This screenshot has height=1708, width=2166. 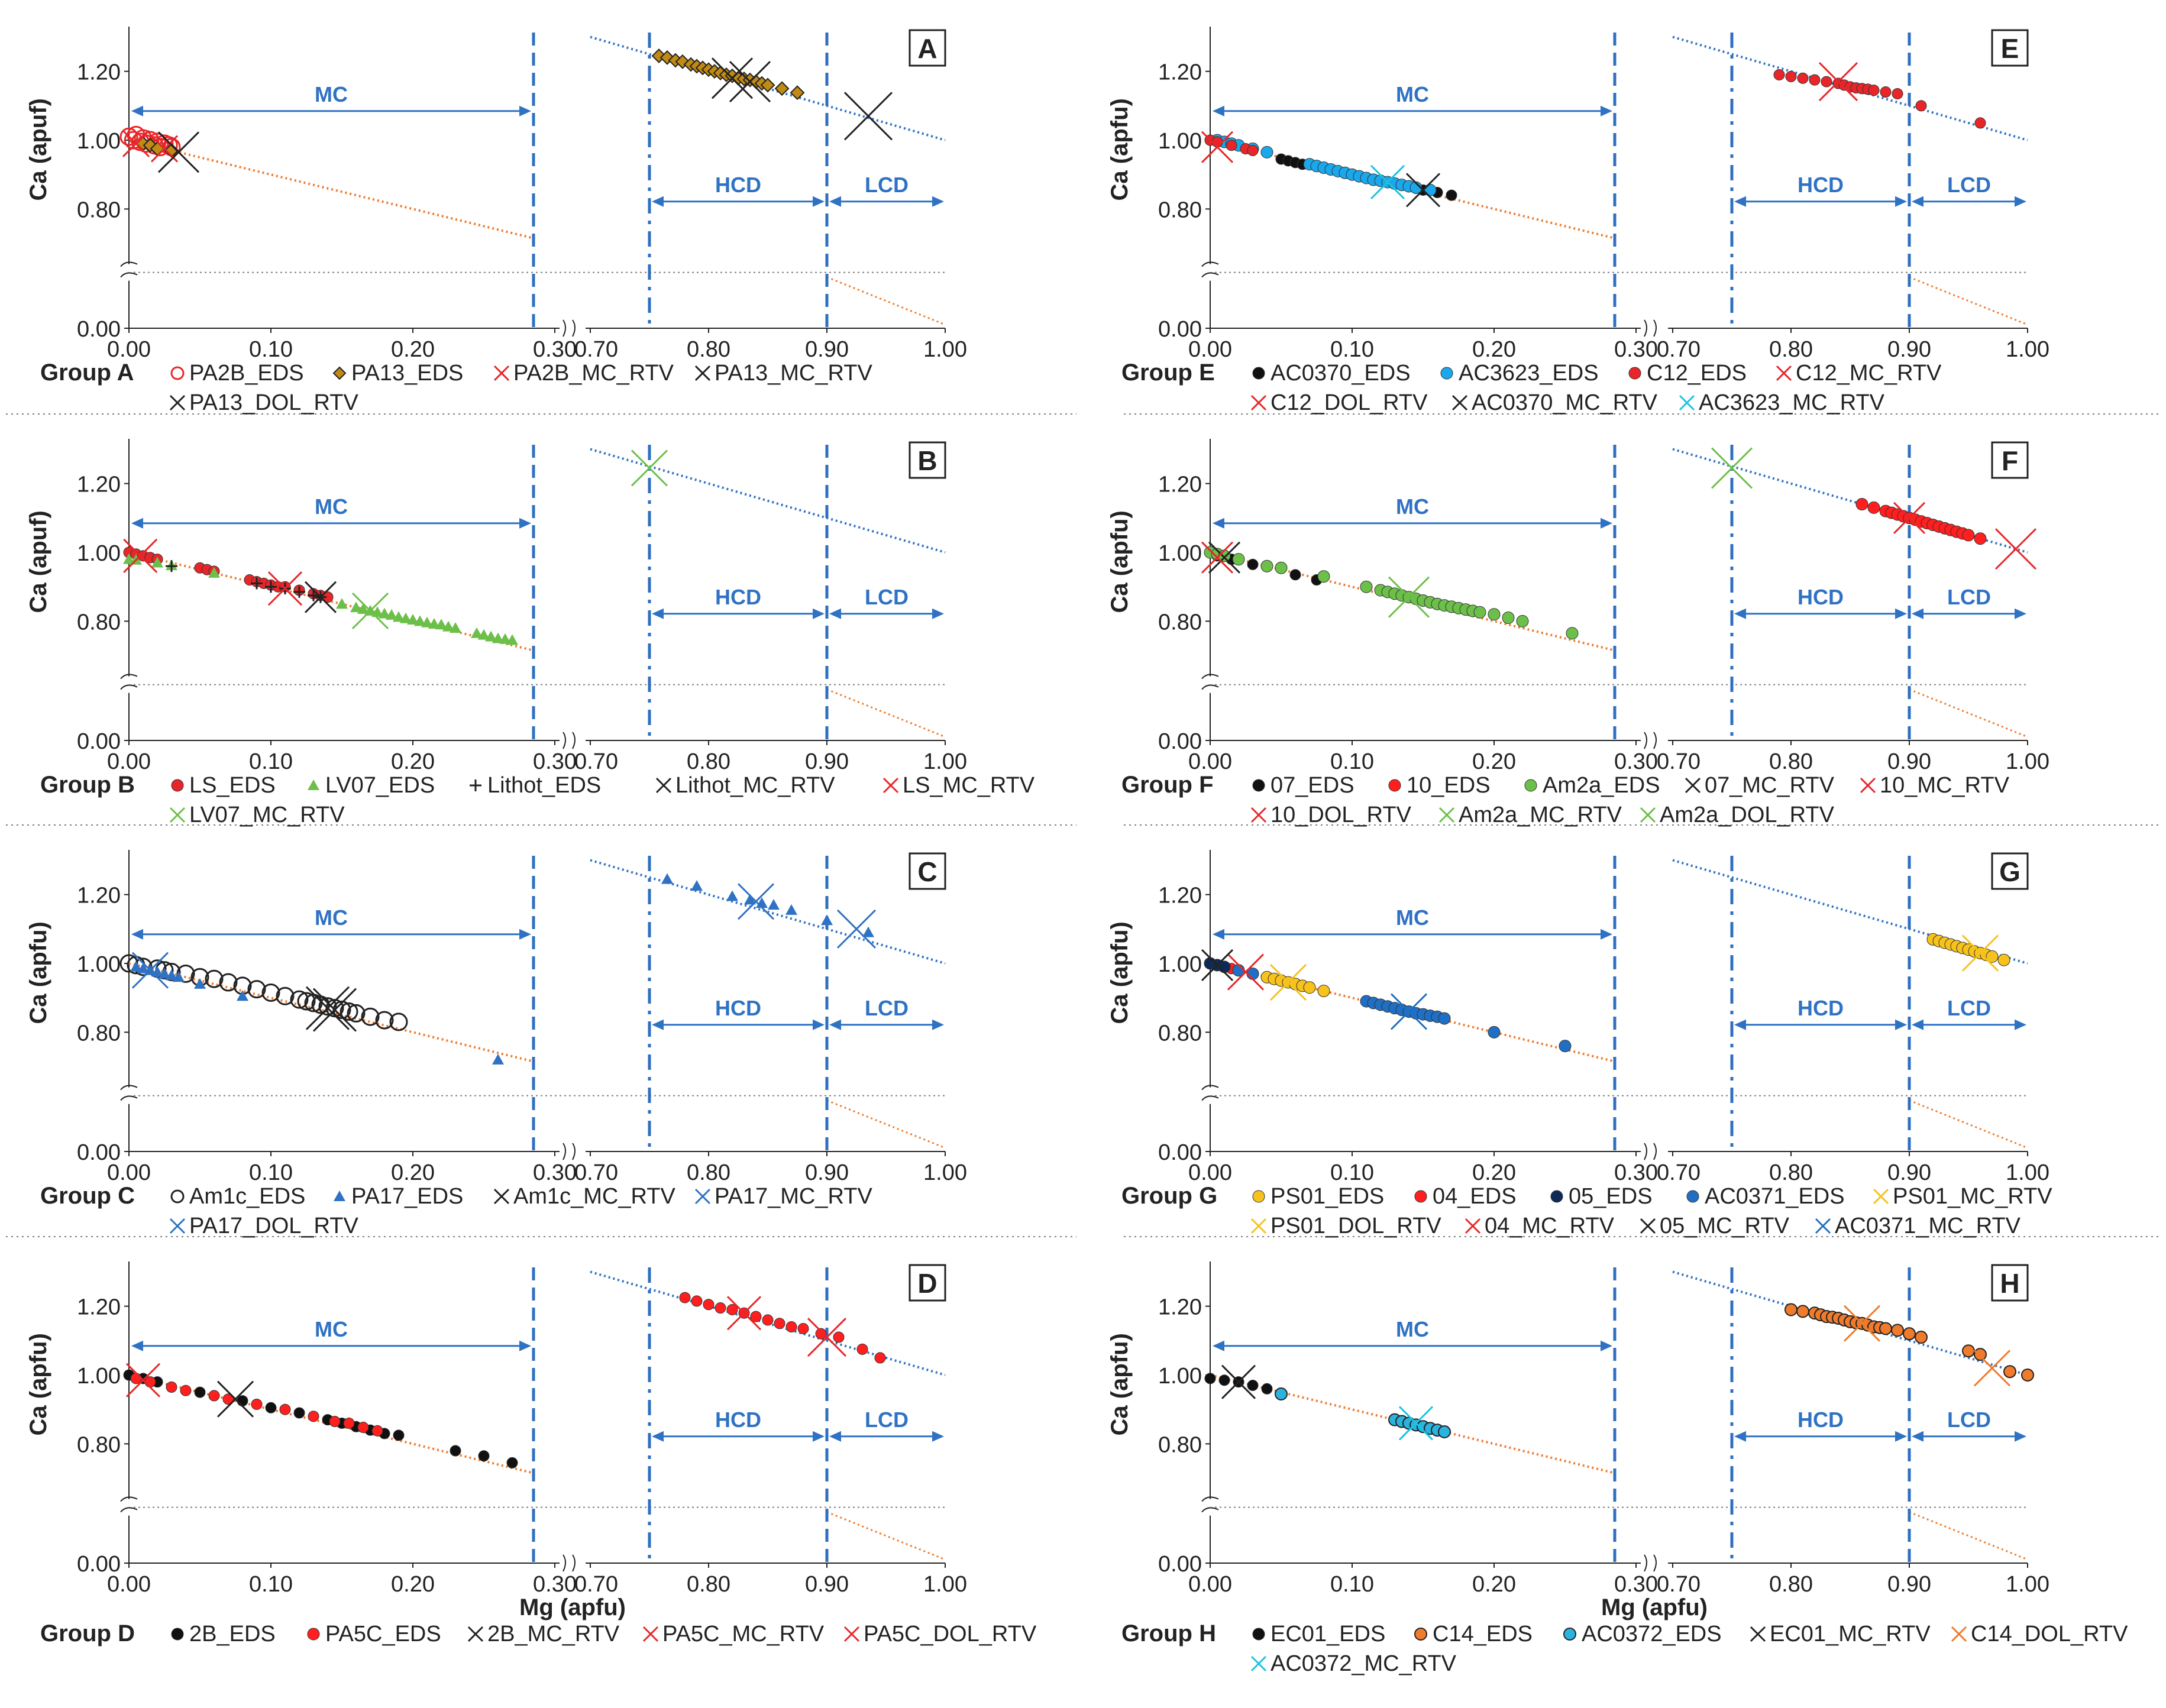 I want to click on series-ac0370-mc-rtv, so click(x=1423, y=190).